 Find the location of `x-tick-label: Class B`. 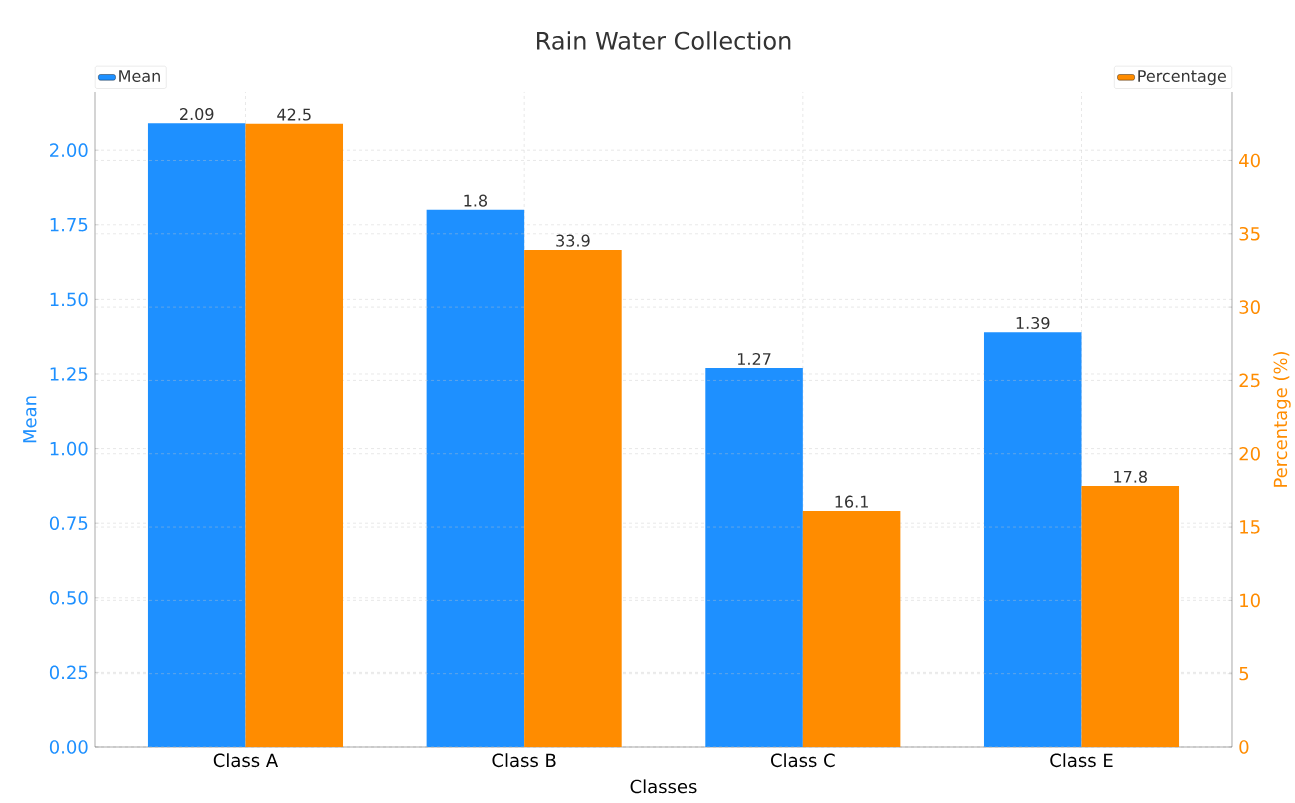

x-tick-label: Class B is located at coordinates (524, 760).